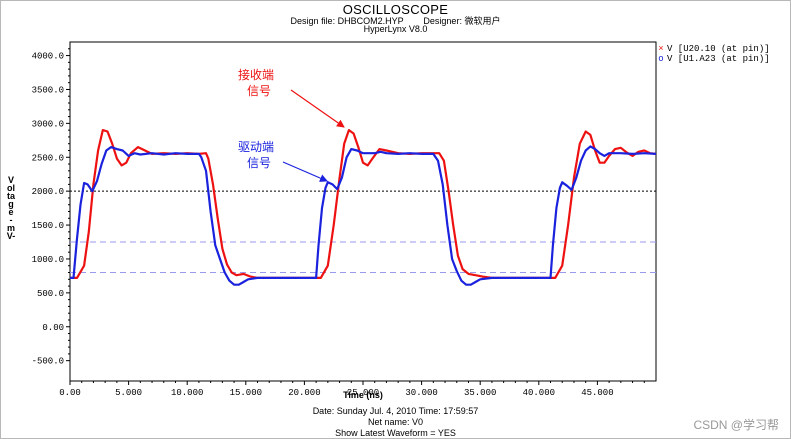 This screenshot has width=791, height=439. Describe the element at coordinates (50, 294) in the screenshot. I see `y-tick-label: 500.0` at that location.